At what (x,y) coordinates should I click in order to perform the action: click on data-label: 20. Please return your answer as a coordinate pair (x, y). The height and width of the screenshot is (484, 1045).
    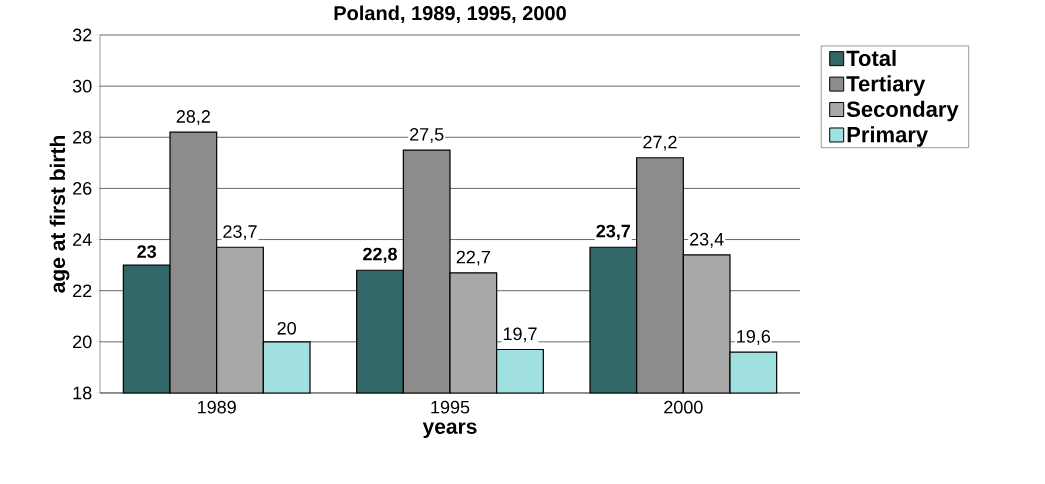
    Looking at the image, I should click on (286, 328).